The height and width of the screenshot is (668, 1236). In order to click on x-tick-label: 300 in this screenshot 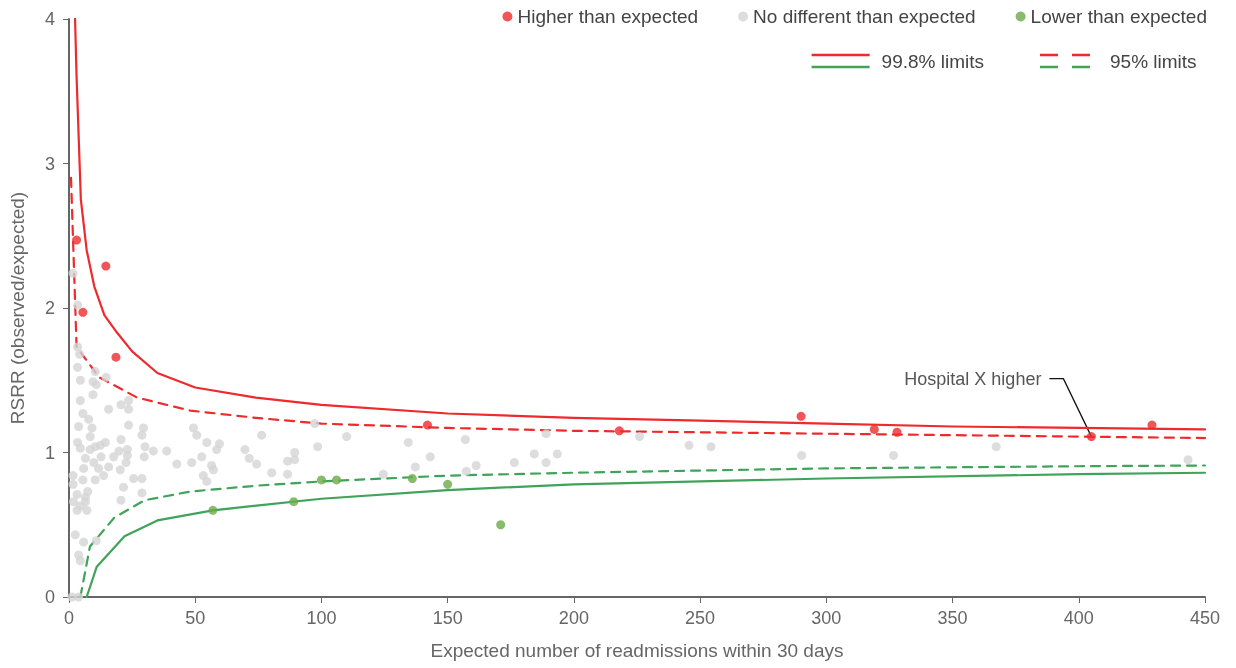, I will do `click(826, 618)`.